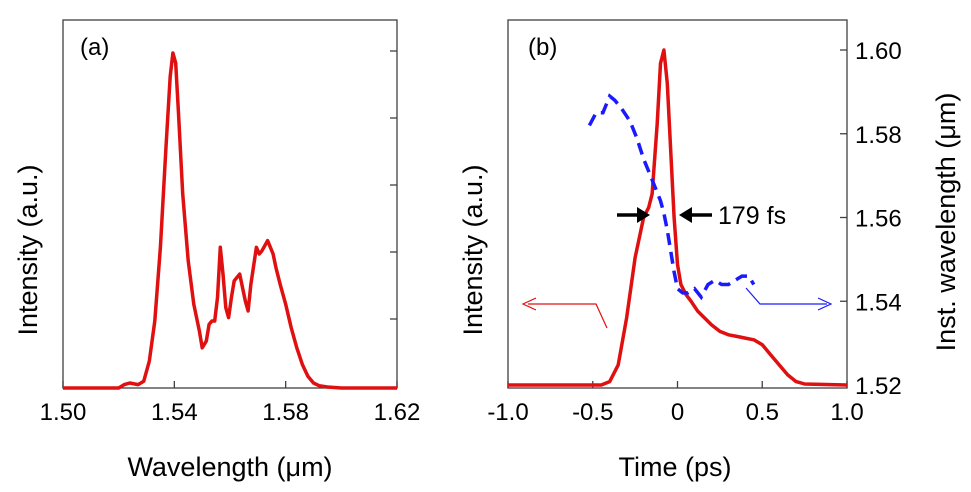  Describe the element at coordinates (592, 412) in the screenshot. I see `panel-b-x-tick-label: -0.5` at that location.